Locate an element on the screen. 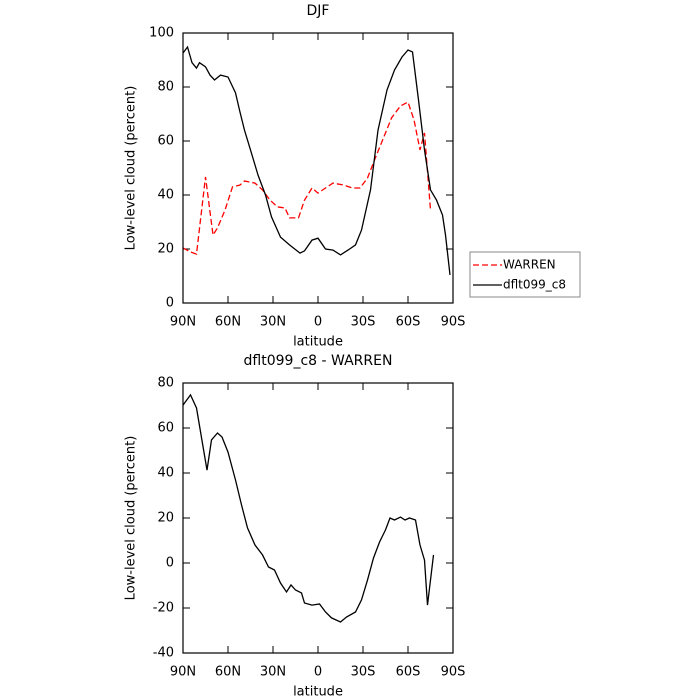 This screenshot has height=700, width=700. y-tick-label: -40 is located at coordinates (163, 653).